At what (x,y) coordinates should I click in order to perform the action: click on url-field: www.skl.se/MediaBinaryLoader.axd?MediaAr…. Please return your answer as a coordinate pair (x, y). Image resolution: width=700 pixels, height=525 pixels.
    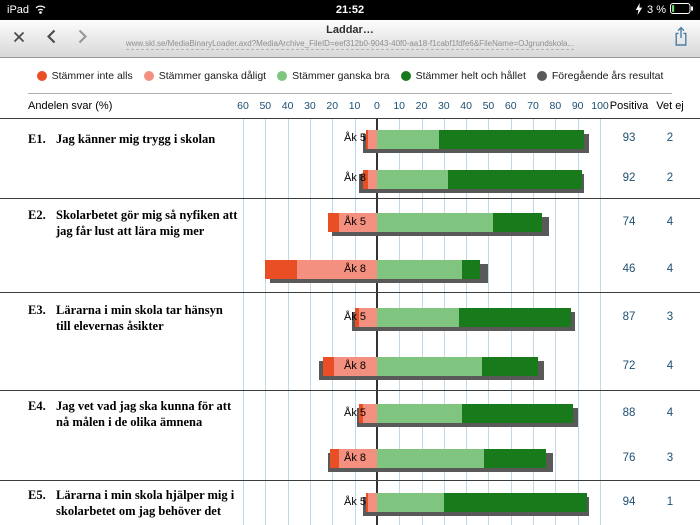
    Looking at the image, I should click on (350, 44).